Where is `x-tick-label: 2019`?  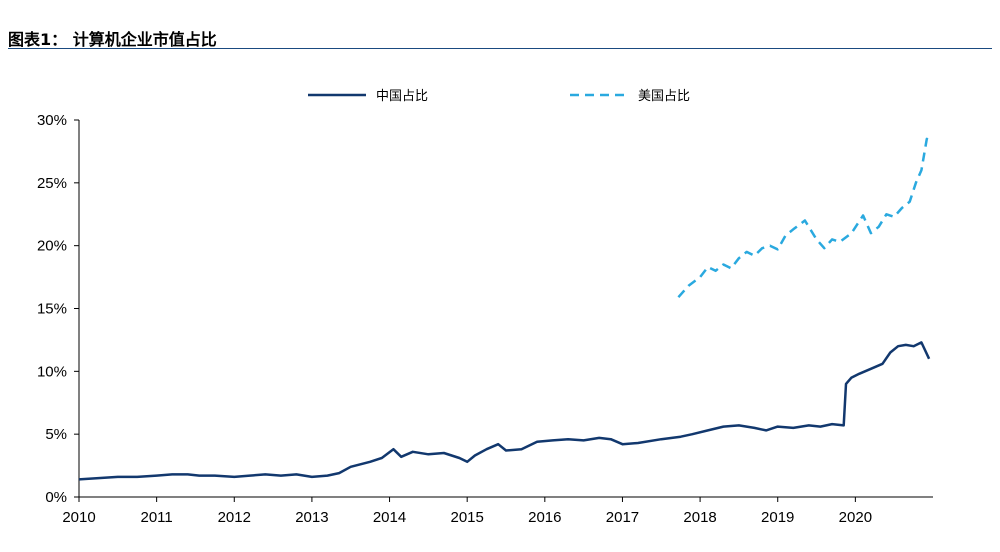
x-tick-label: 2019 is located at coordinates (777, 517).